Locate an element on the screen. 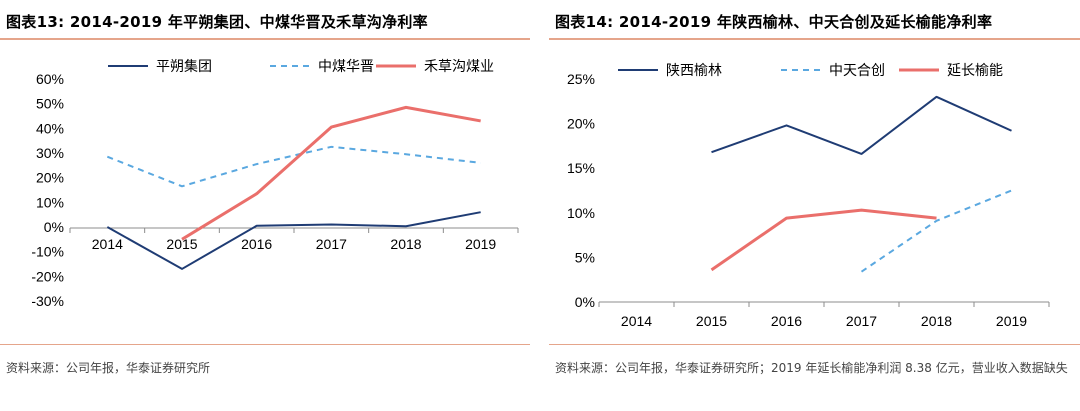 The height and width of the screenshot is (411, 1080). chart-title: 图表14: 2014-2019 年陕西榆林、中天合创及延长榆能净利率 is located at coordinates (774, 22).